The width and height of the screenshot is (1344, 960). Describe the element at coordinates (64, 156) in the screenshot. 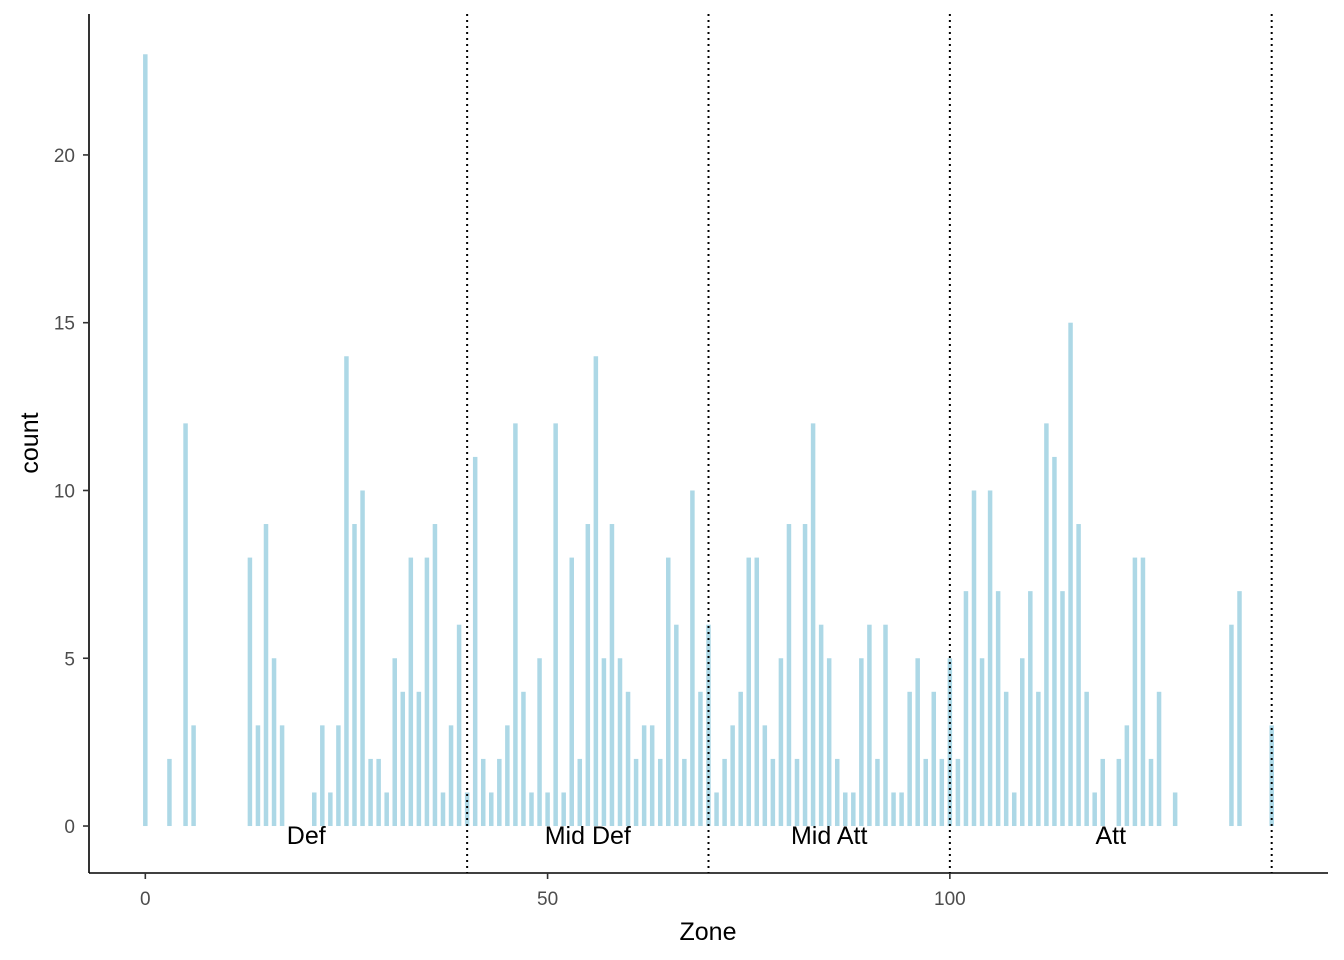

I see `y-tick-label: 20` at that location.